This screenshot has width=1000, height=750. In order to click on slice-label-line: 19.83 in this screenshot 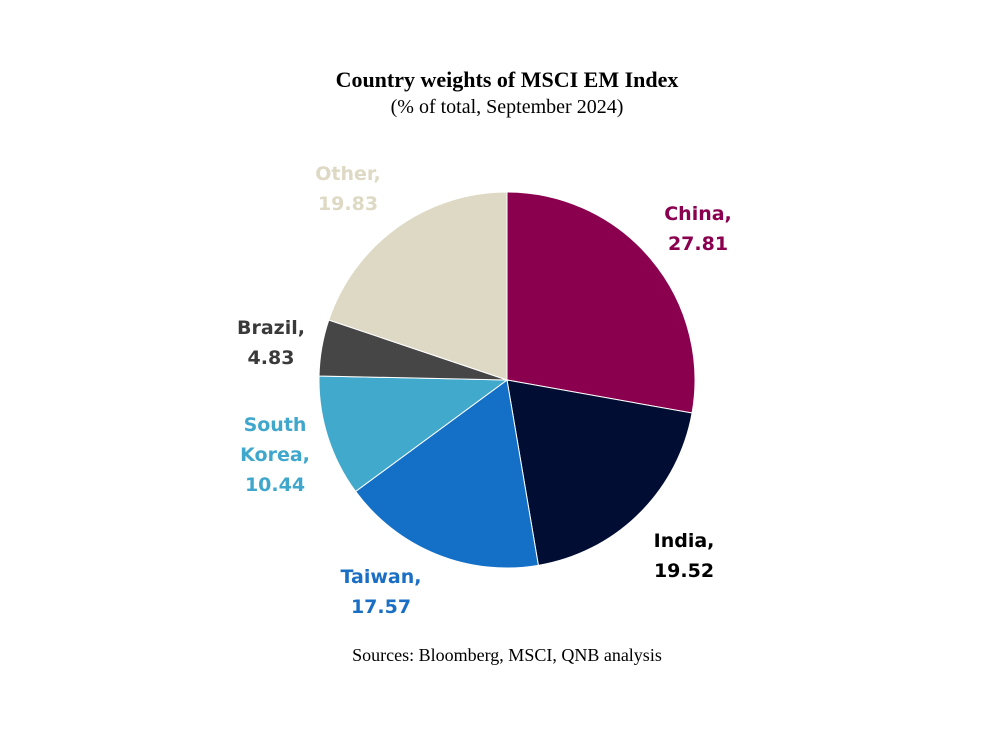, I will do `click(348, 204)`.